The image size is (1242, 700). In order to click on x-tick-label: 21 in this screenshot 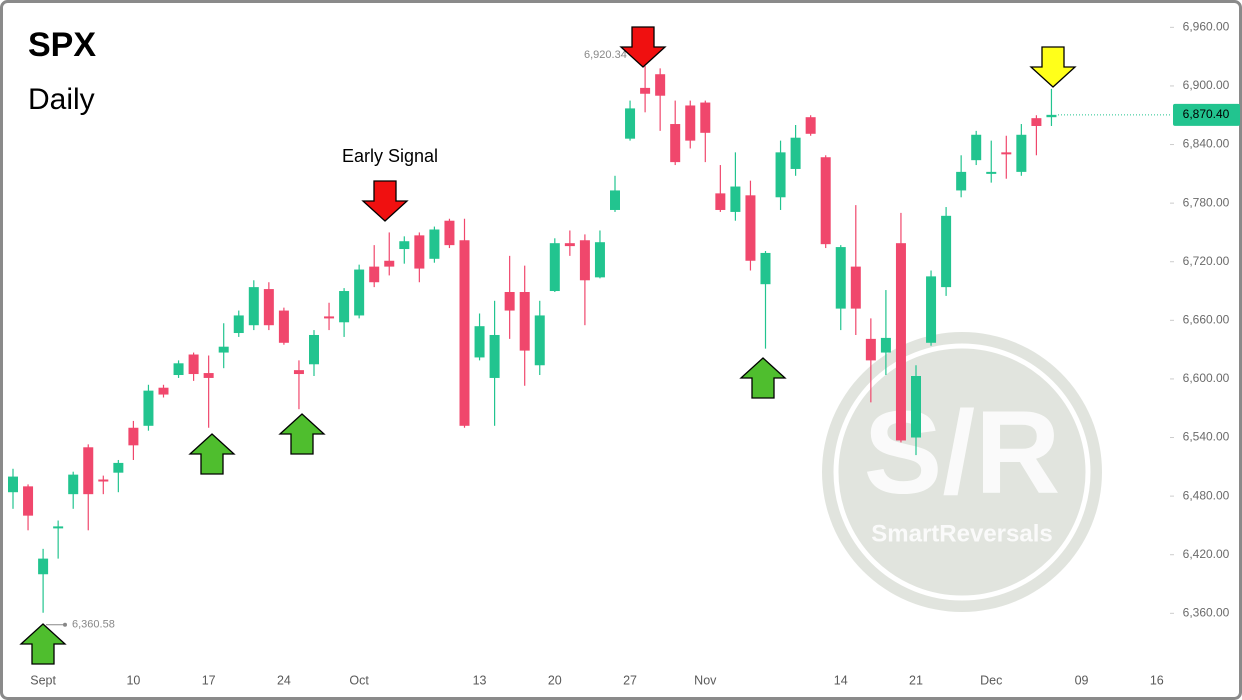, I will do `click(916, 680)`.